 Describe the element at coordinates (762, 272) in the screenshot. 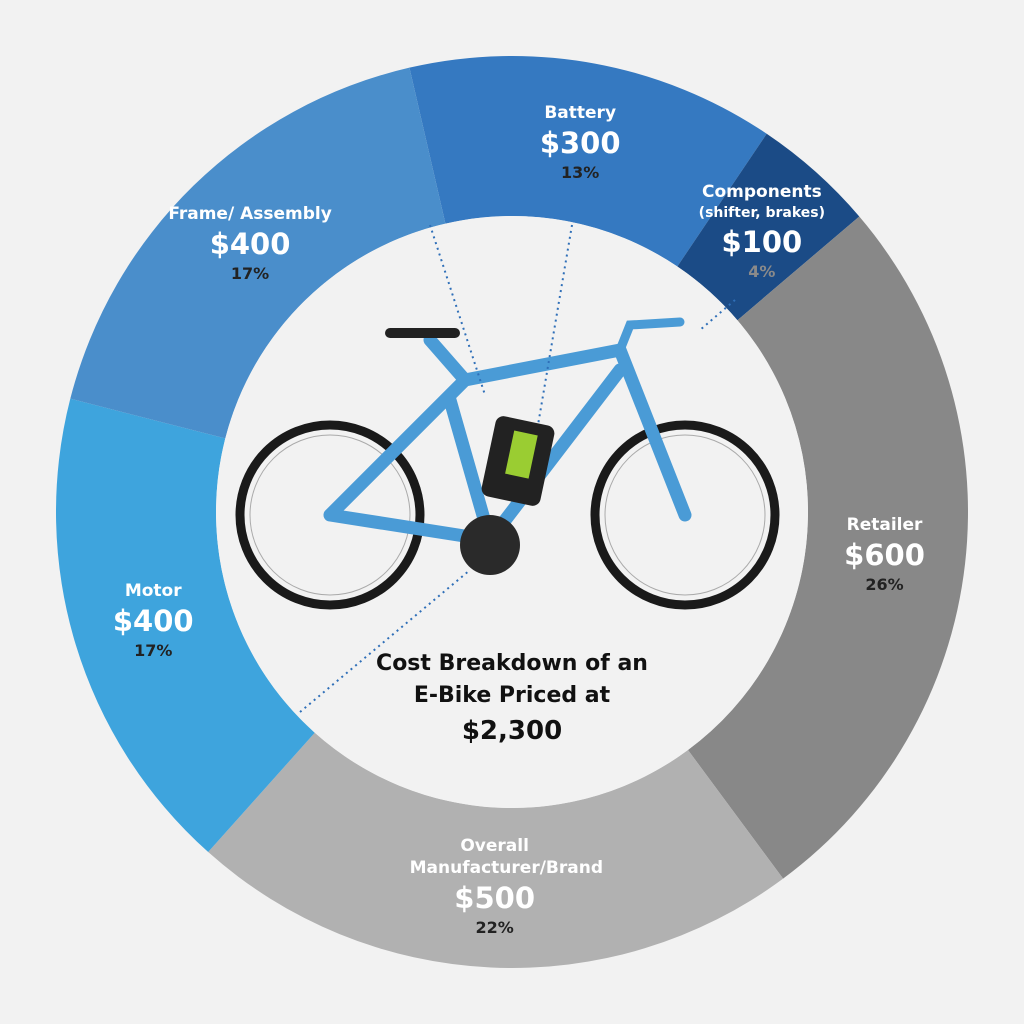

I see `percentage-label: 4%` at that location.